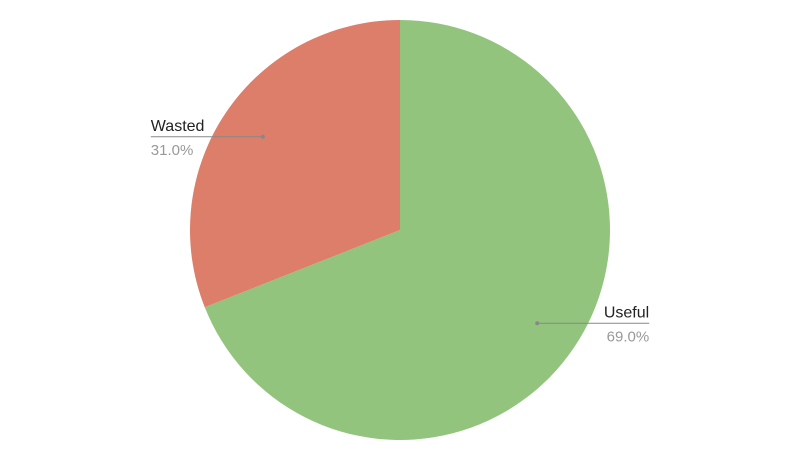 This screenshot has height=460, width=800. I want to click on slice-percent-wasted: 31.0%, so click(172, 150).